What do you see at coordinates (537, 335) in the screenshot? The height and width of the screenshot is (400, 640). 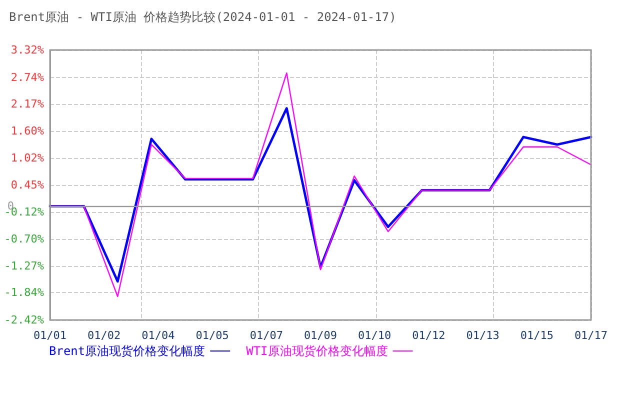 I see `x-tick-label: 01/15` at bounding box center [537, 335].